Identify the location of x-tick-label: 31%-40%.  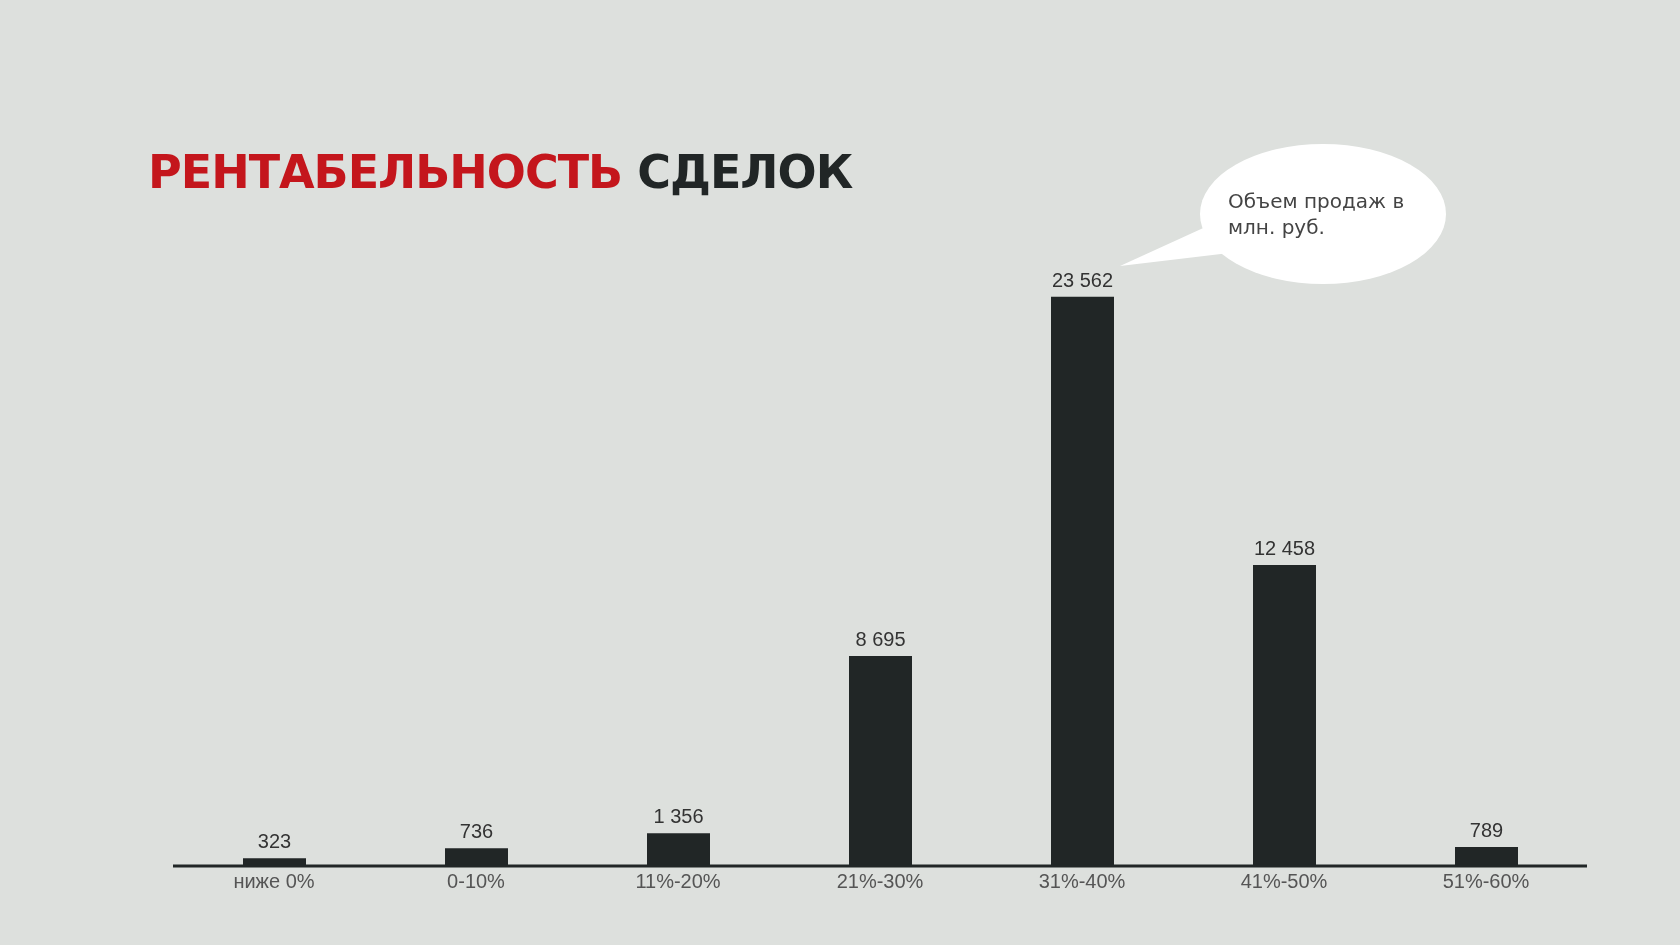
(1082, 881).